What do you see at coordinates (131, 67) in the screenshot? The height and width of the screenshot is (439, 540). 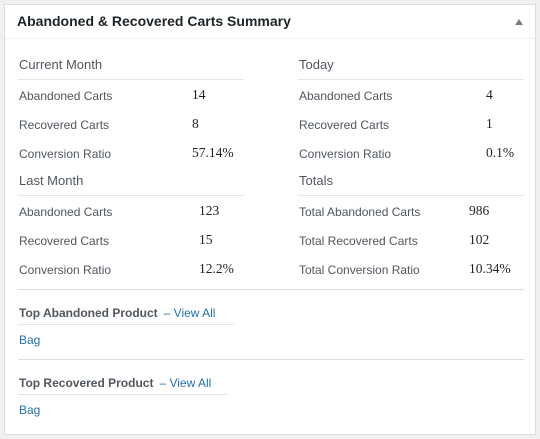 I see `section-heading: Current Month` at bounding box center [131, 67].